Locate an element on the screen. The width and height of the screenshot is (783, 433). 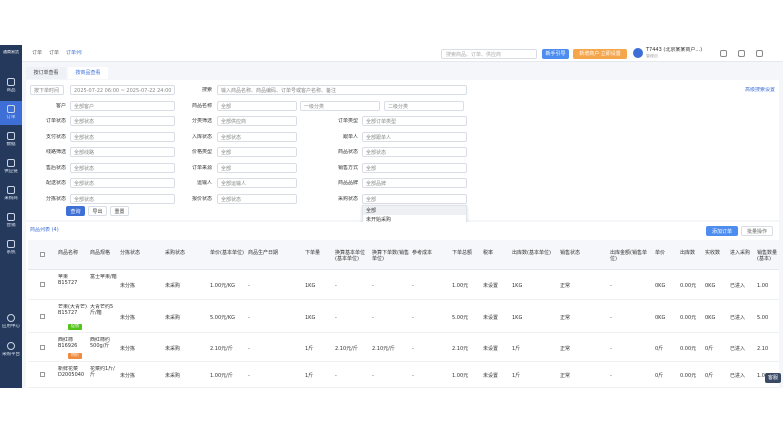
guide-button: 新手引导 is located at coordinates (555, 54).